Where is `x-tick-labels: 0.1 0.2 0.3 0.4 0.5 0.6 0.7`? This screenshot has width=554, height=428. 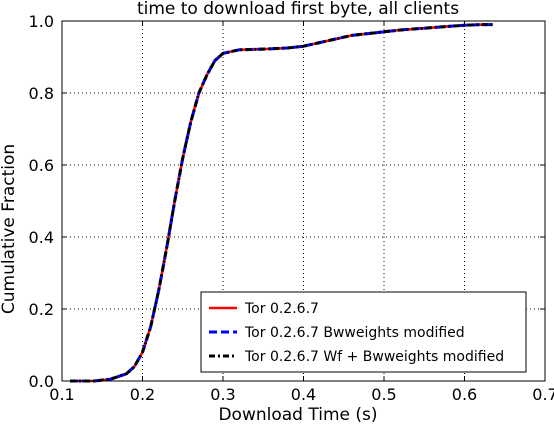
x-tick-labels: 0.1 0.2 0.3 0.4 0.5 0.6 0.7 is located at coordinates (301, 394).